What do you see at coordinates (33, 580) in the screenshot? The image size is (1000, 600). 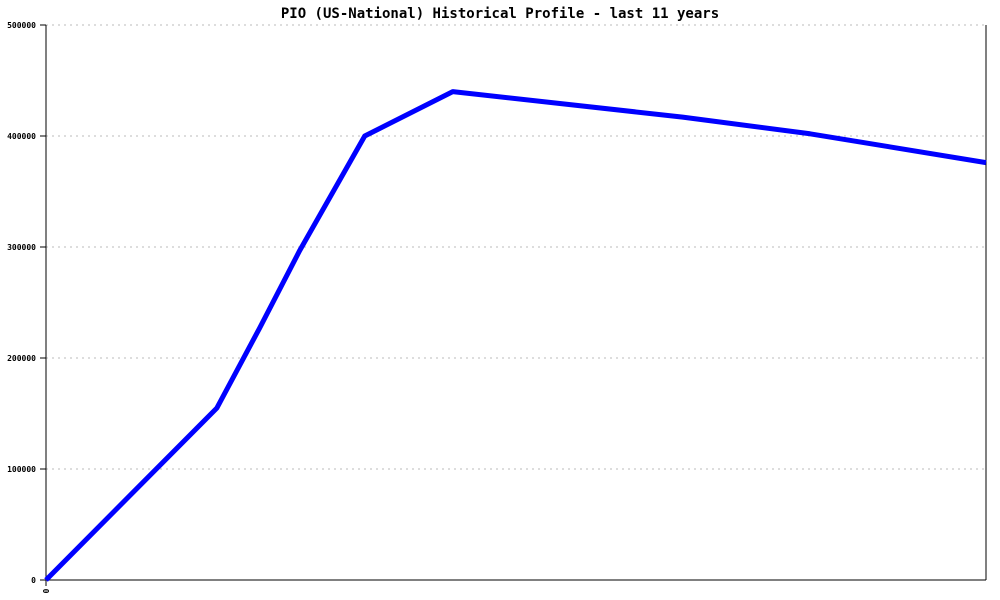 I see `y-tick-label: 0` at bounding box center [33, 580].